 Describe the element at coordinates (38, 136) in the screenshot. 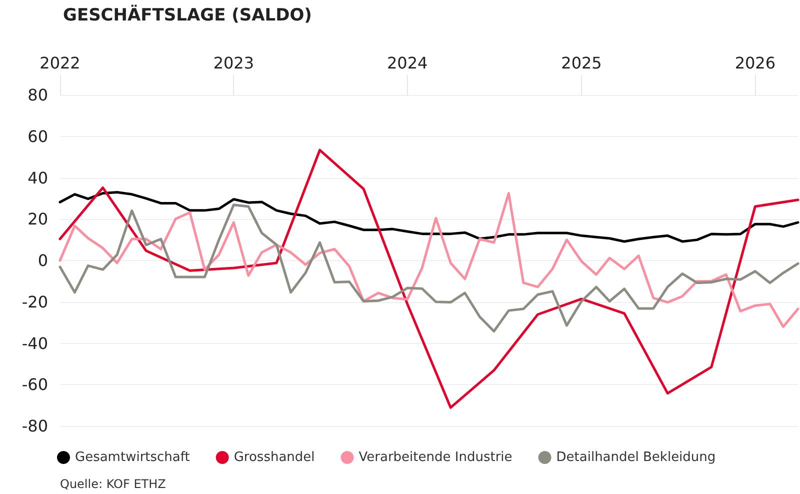

I see `y-tick-label: 60` at that location.